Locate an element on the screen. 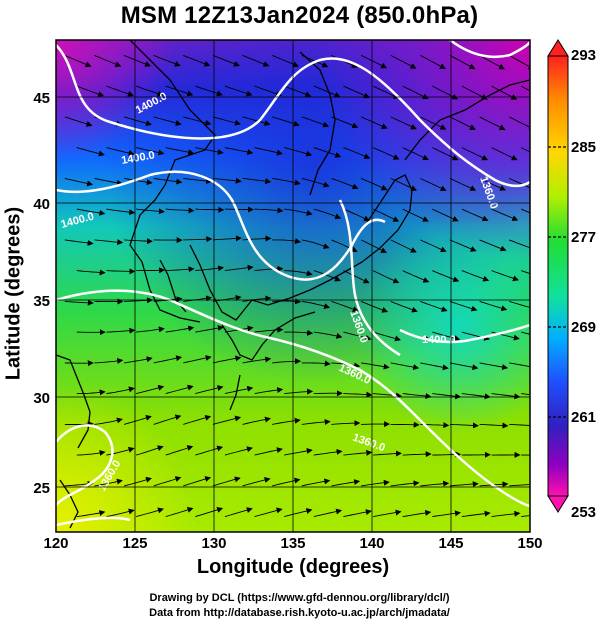  lat-tick-label: 45 is located at coordinates (41, 98).